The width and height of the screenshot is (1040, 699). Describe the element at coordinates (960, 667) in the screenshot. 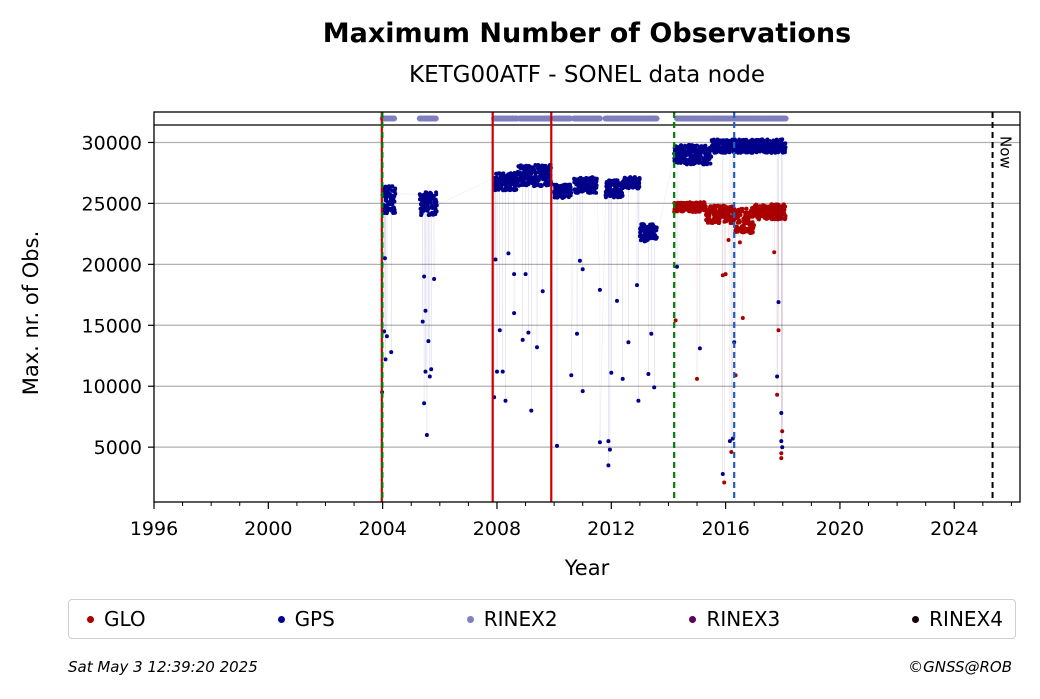

I see `footer-credit: ©GNSS@ROB` at that location.